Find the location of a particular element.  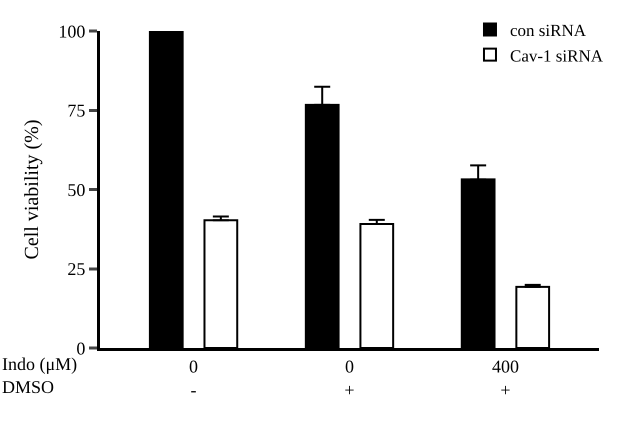

legend-label: Cav-1 siRNA is located at coordinates (557, 56).